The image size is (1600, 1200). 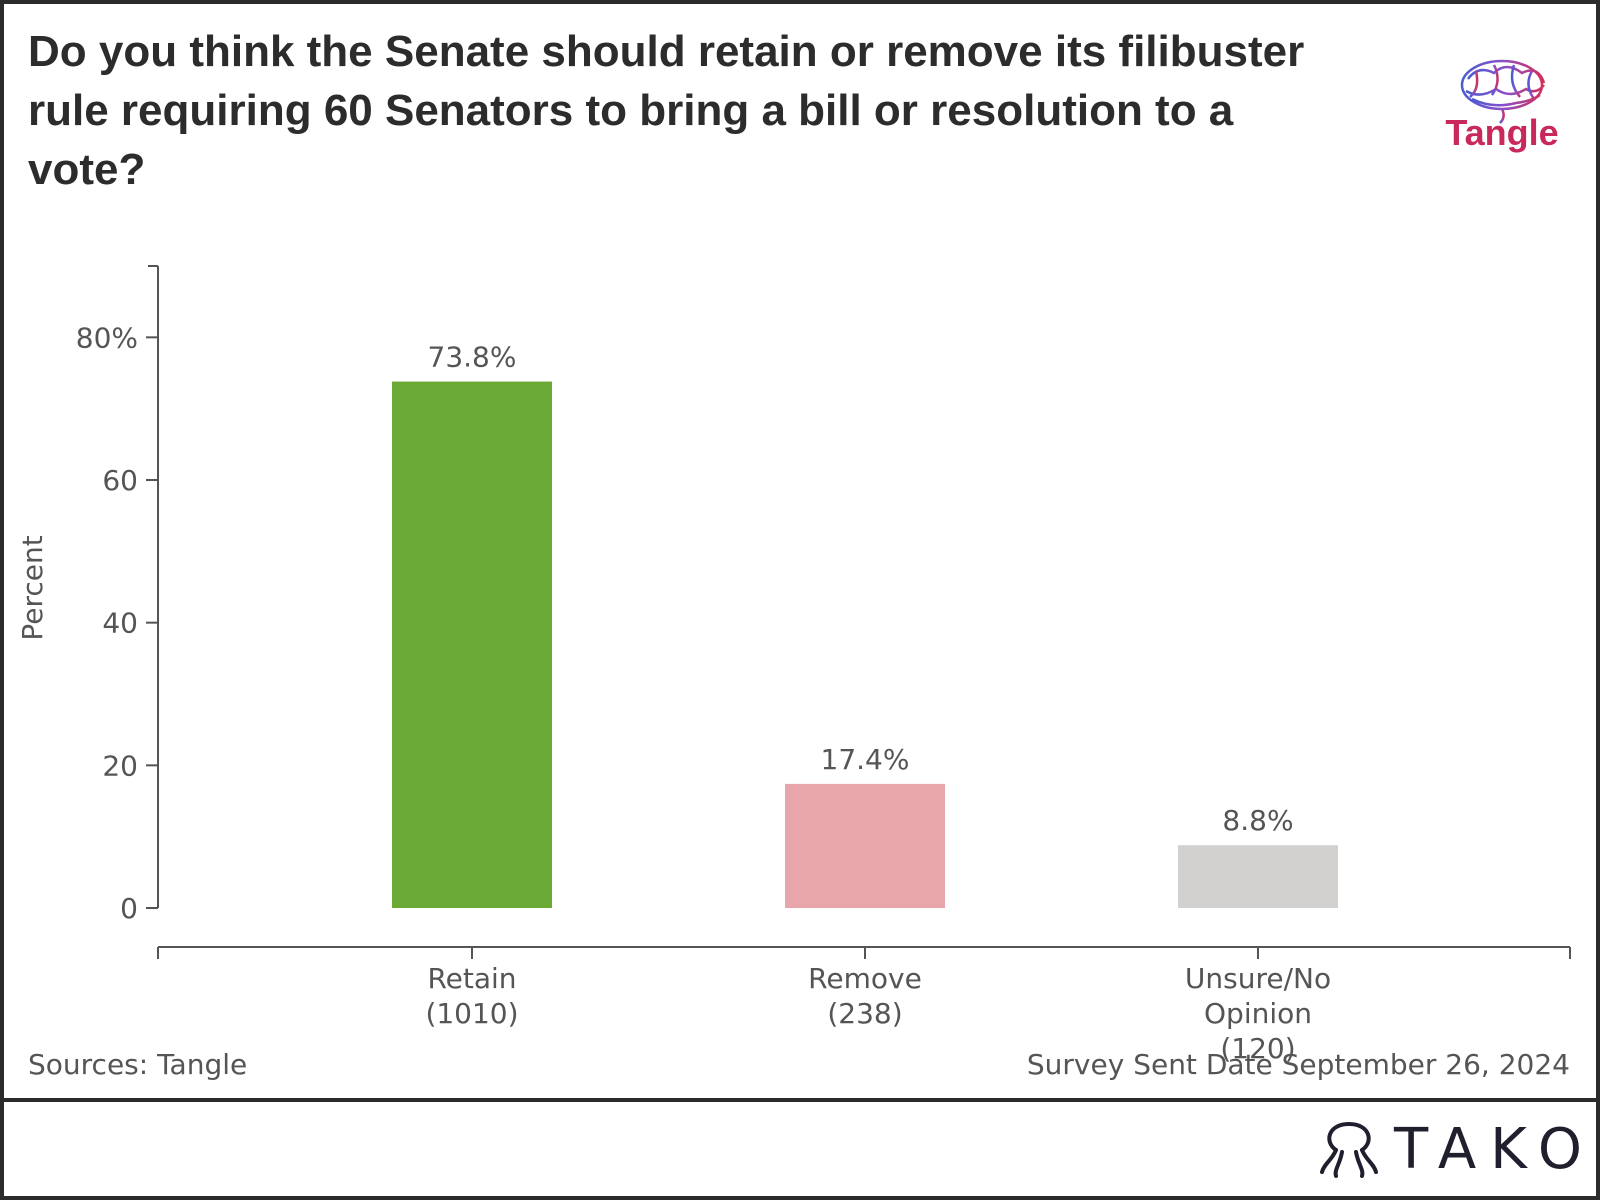 What do you see at coordinates (472, 357) in the screenshot?
I see `bar-value-label: 73.8%` at bounding box center [472, 357].